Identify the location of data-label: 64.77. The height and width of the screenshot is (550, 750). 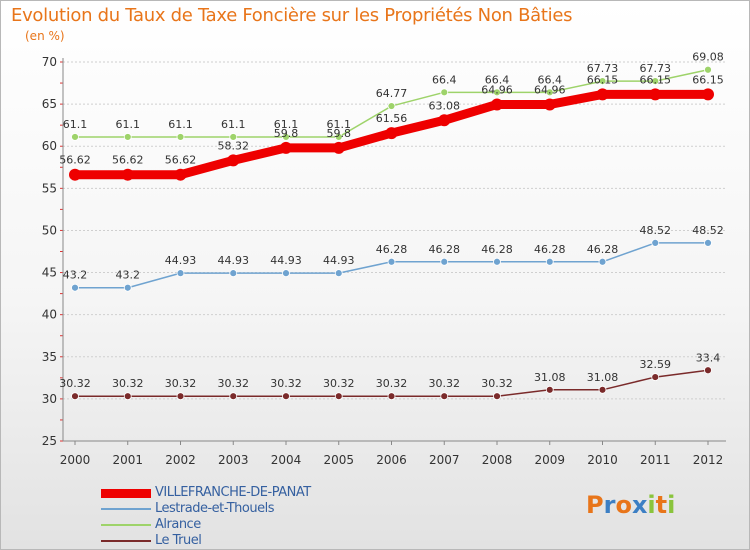
(392, 93).